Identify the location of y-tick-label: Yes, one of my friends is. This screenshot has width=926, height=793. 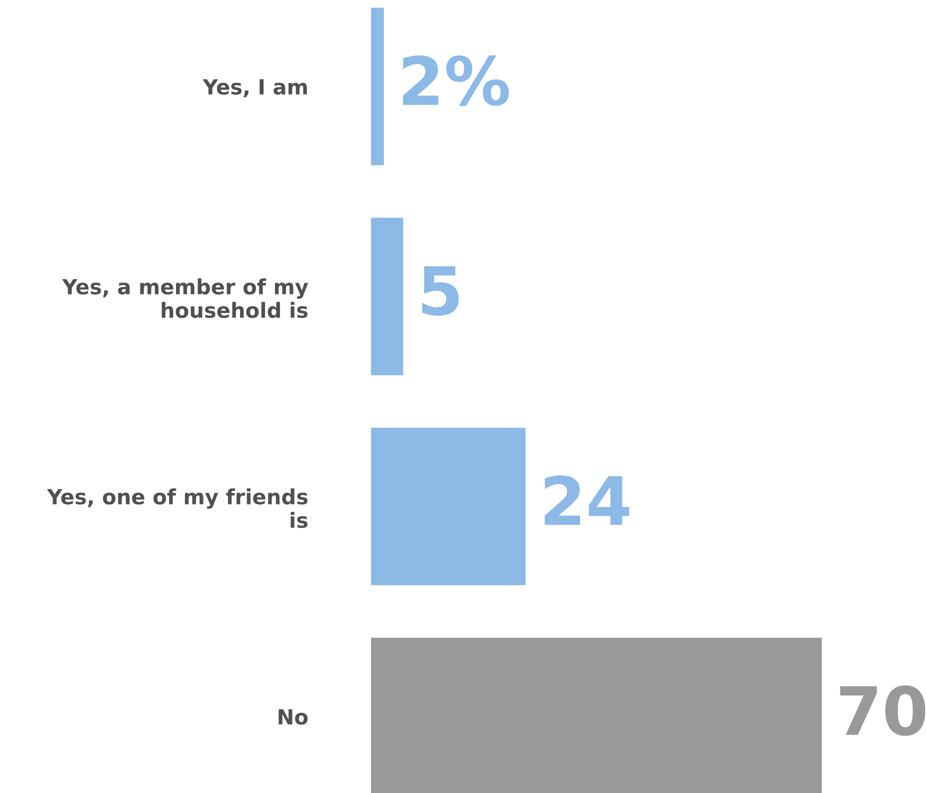
(177, 508).